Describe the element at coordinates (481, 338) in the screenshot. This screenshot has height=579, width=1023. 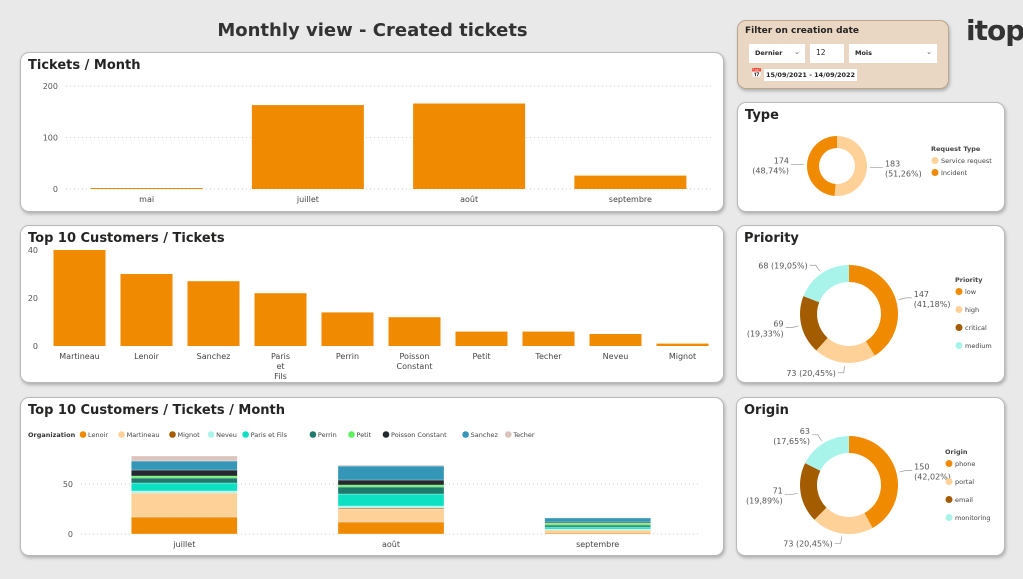
I see `bar-petit` at that location.